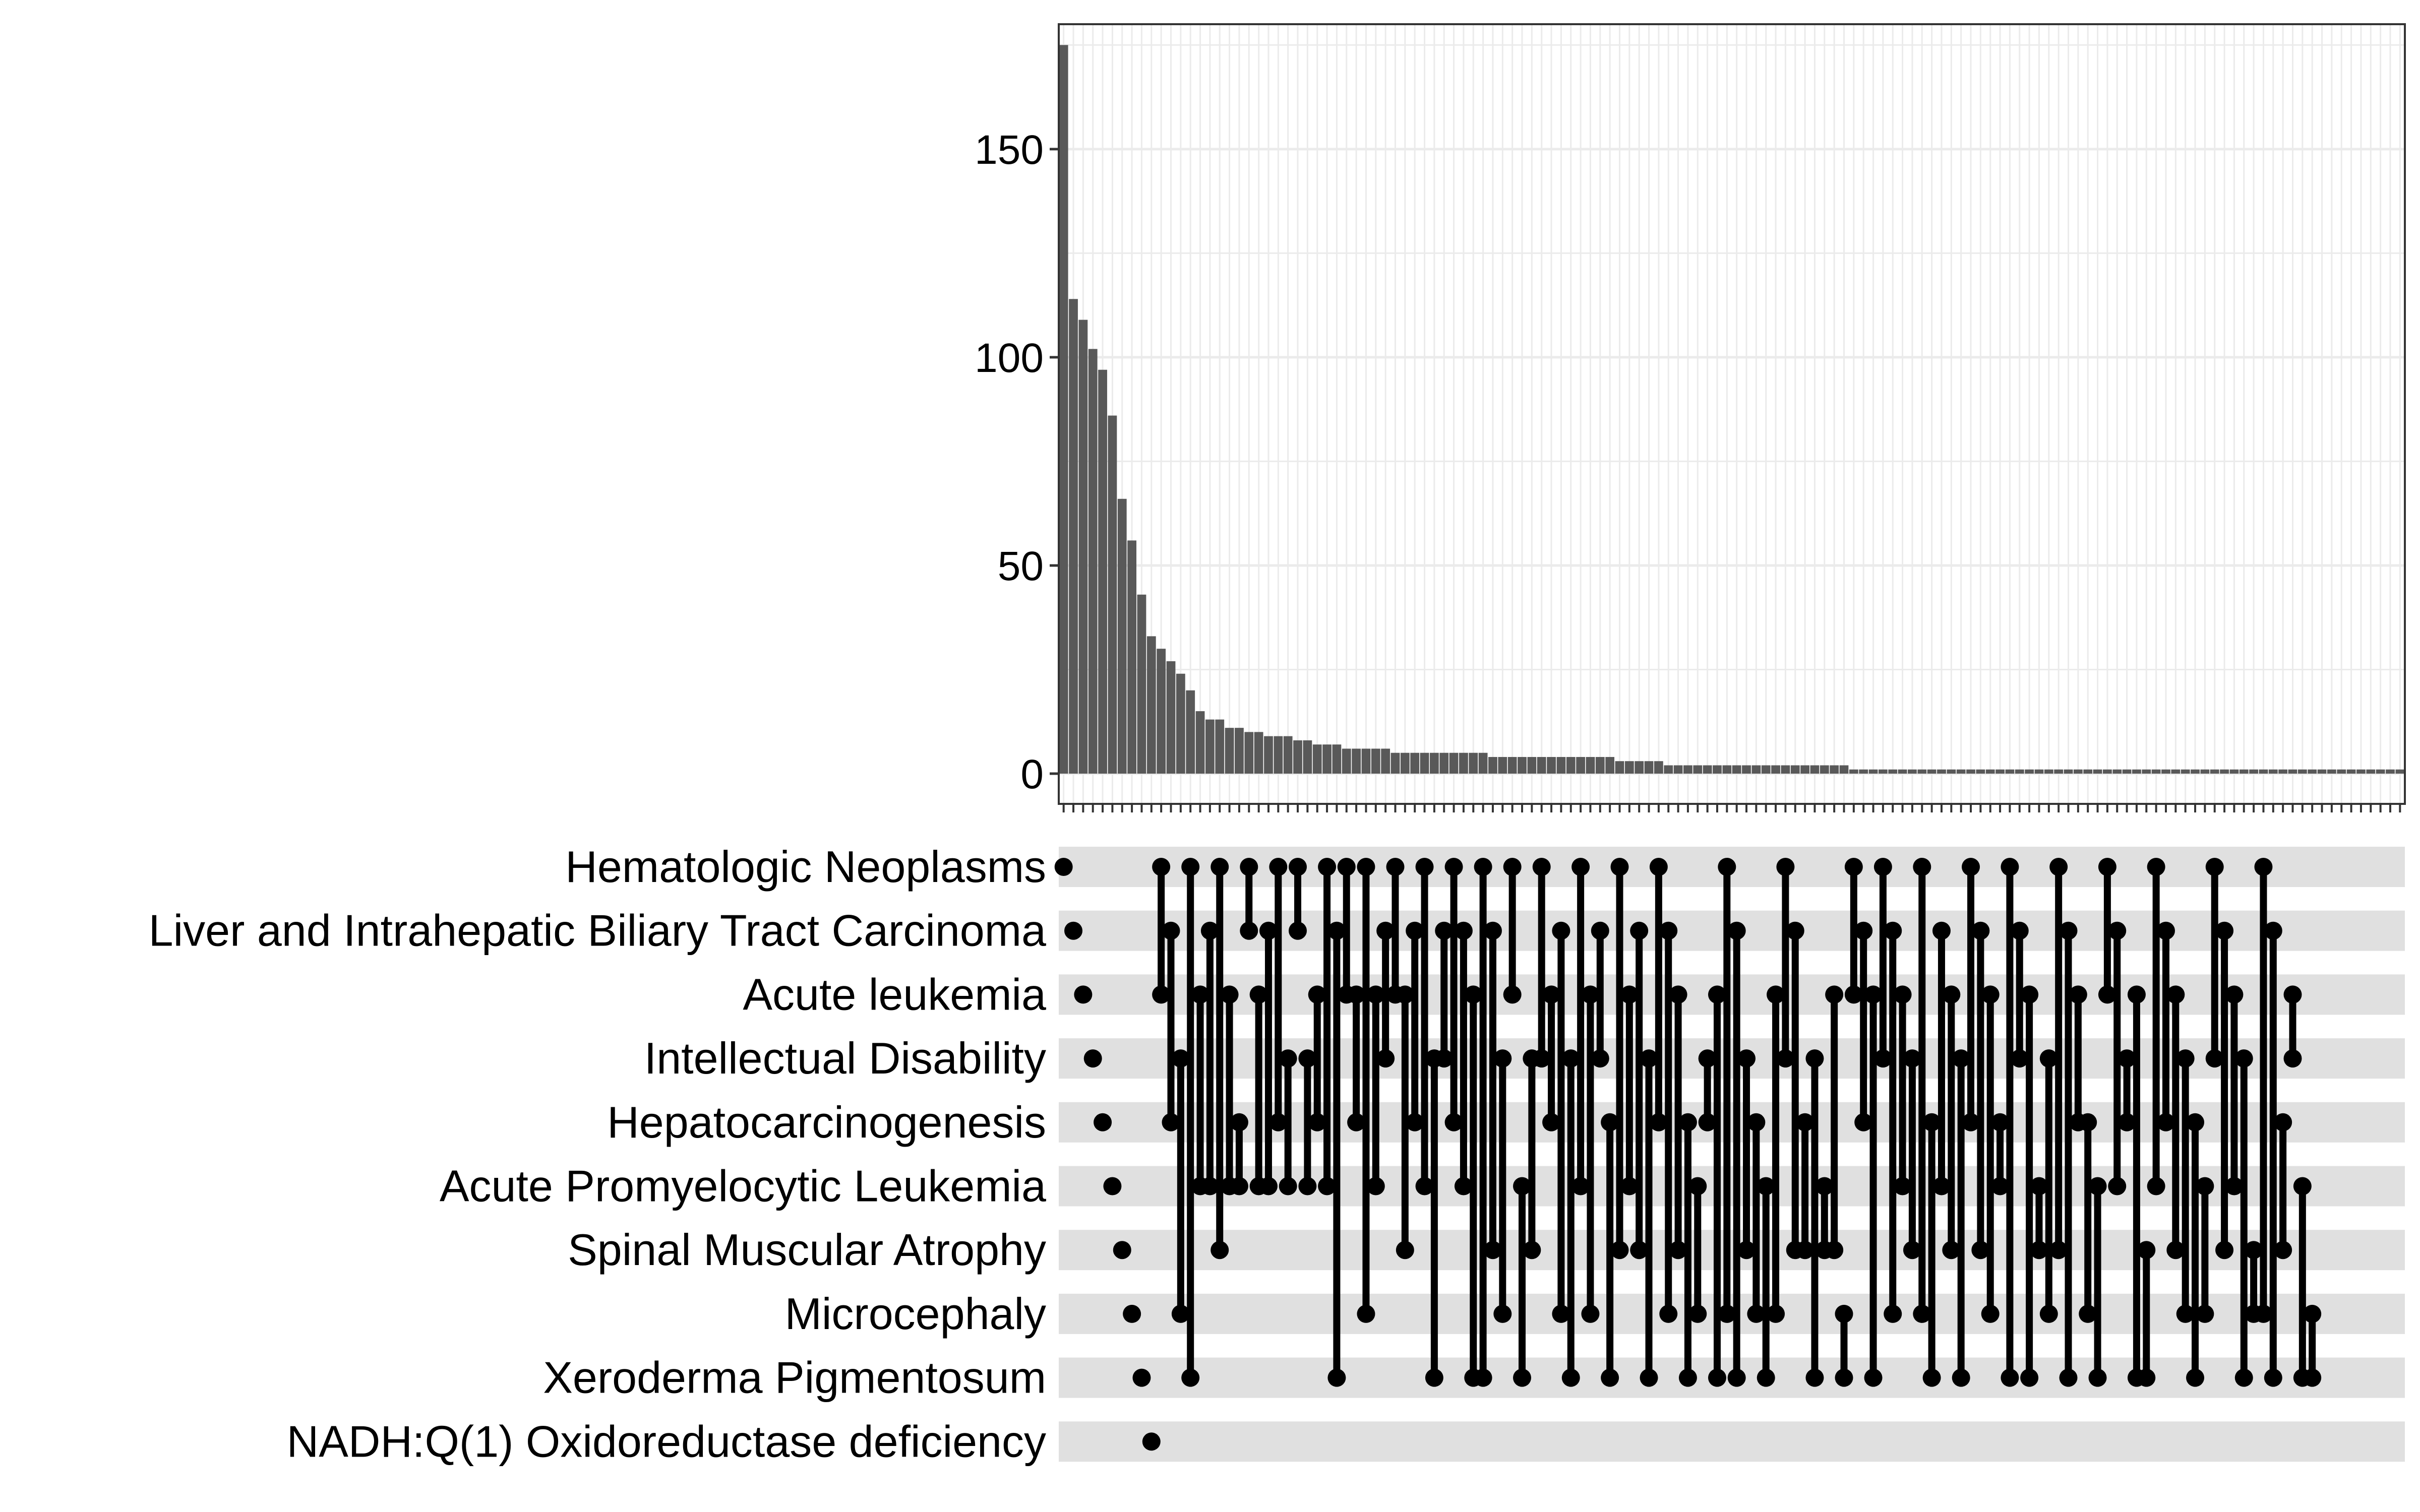 This screenshot has width=2420, height=1512. Describe the element at coordinates (1021, 566) in the screenshot. I see `y-tick-label: 50` at that location.